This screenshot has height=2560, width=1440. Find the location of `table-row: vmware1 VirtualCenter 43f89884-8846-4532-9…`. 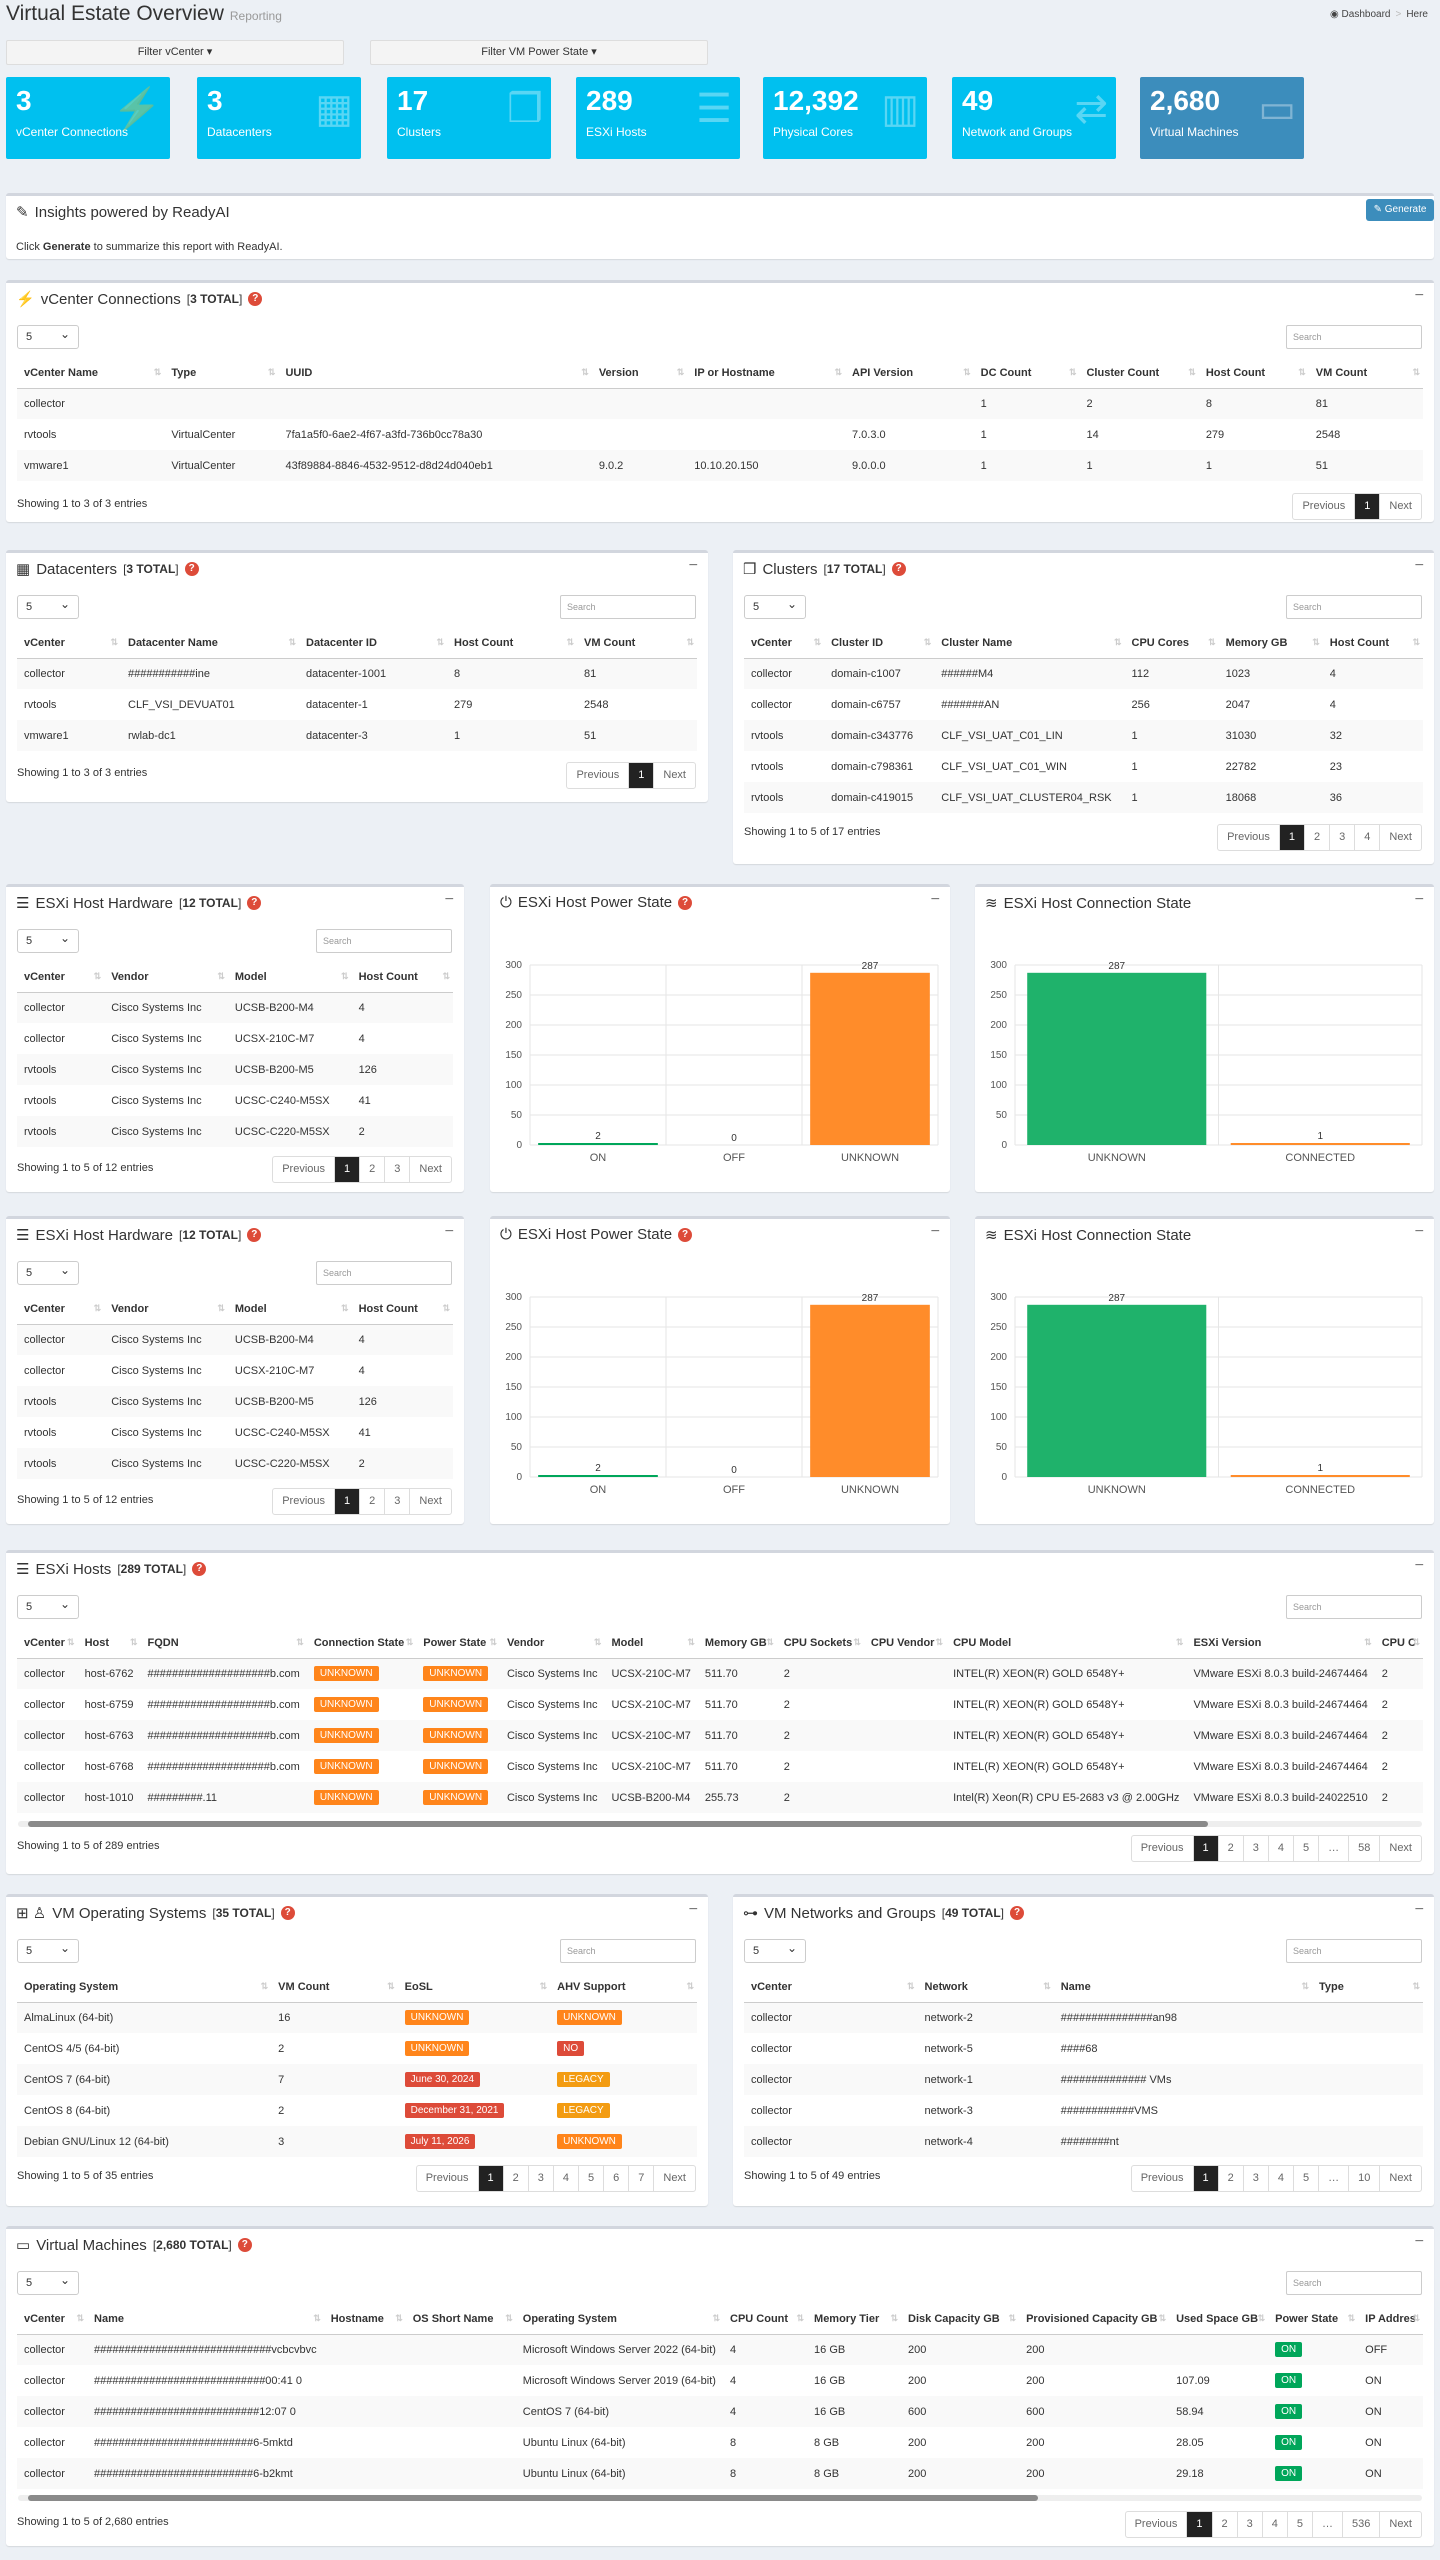

table-row: vmware1 VirtualCenter 43f89884-8846-4532-9… is located at coordinates (720, 465).